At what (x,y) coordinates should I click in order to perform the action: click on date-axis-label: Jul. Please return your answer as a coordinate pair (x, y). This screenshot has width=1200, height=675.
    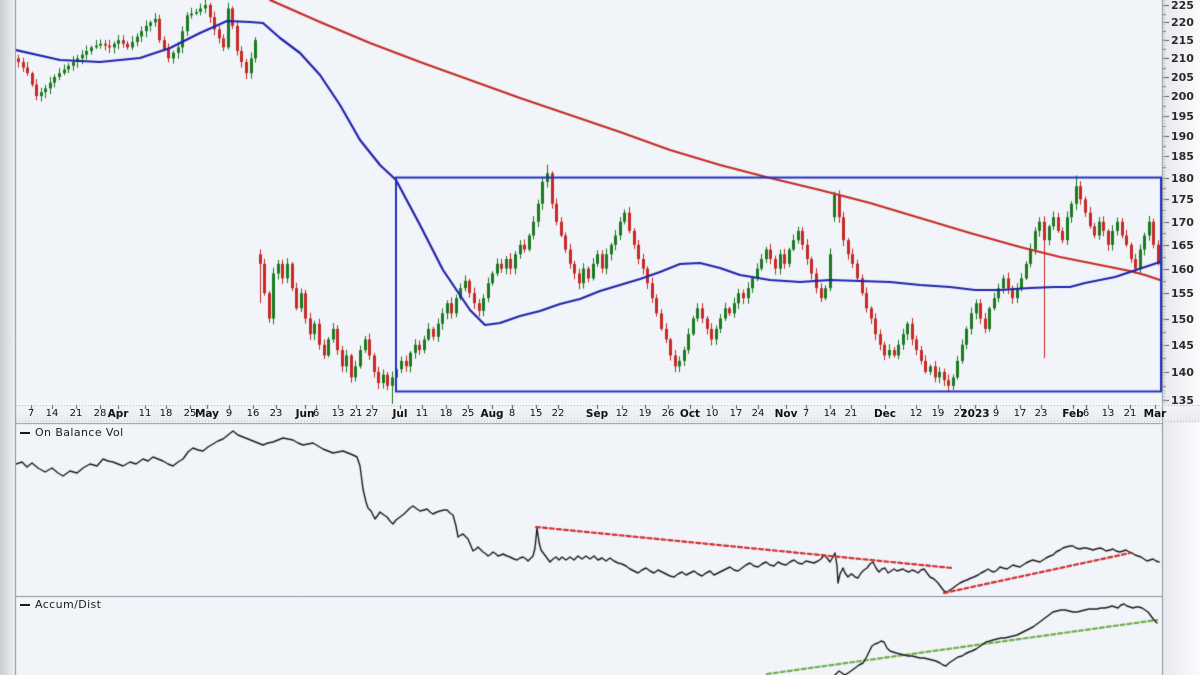
    Looking at the image, I should click on (400, 414).